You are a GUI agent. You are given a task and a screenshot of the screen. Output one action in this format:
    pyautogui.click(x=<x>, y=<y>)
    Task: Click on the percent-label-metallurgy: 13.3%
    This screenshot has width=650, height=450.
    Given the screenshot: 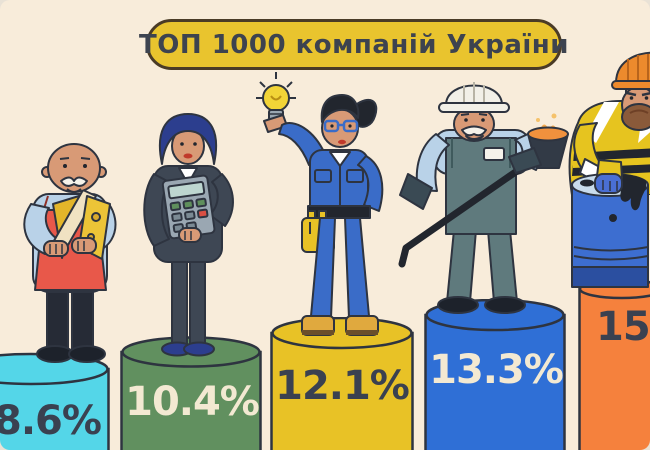 What is the action you would take?
    pyautogui.click(x=496, y=370)
    